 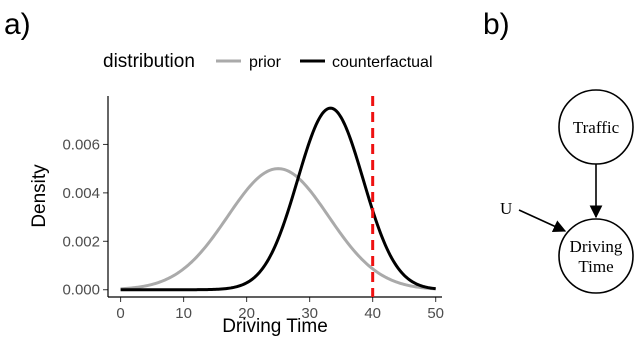 What do you see at coordinates (382, 62) in the screenshot?
I see `legend-label-counterfactual: counterfactual` at bounding box center [382, 62].